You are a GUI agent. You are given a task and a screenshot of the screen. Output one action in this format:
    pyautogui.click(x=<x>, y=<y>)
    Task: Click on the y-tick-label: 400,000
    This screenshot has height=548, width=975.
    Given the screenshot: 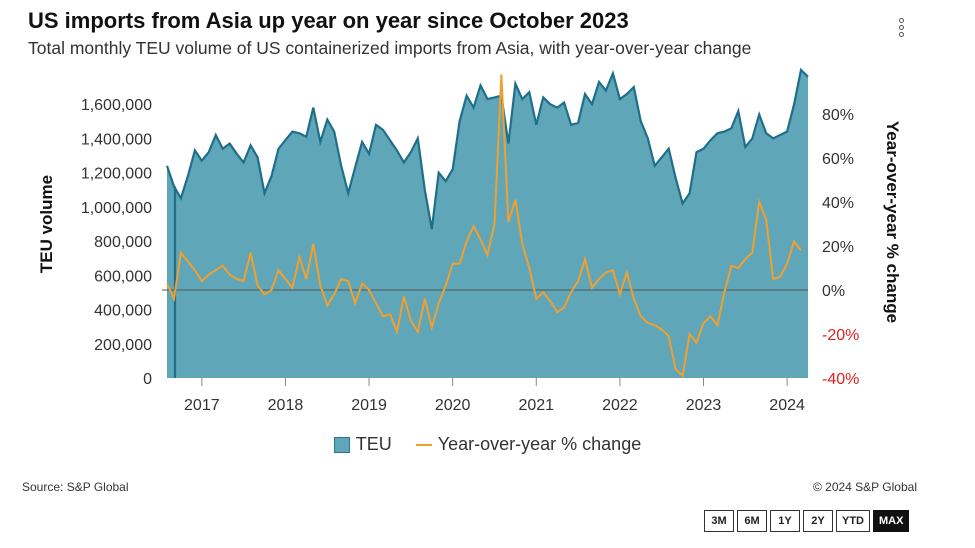 What is the action you would take?
    pyautogui.click(x=123, y=311)
    